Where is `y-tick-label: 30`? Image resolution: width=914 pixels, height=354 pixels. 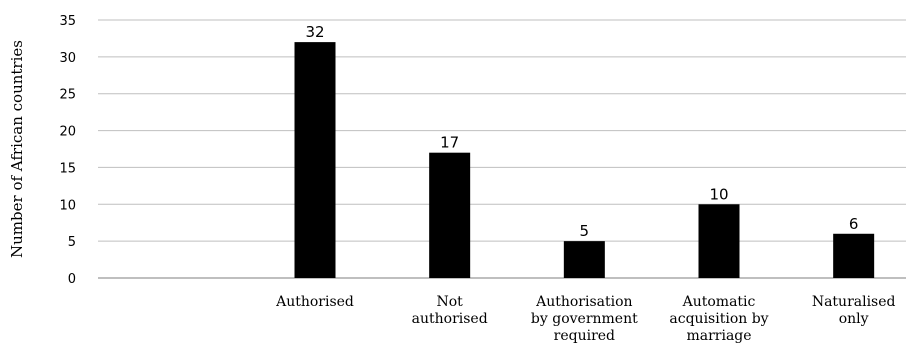 y-tick-label: 30 is located at coordinates (67, 58).